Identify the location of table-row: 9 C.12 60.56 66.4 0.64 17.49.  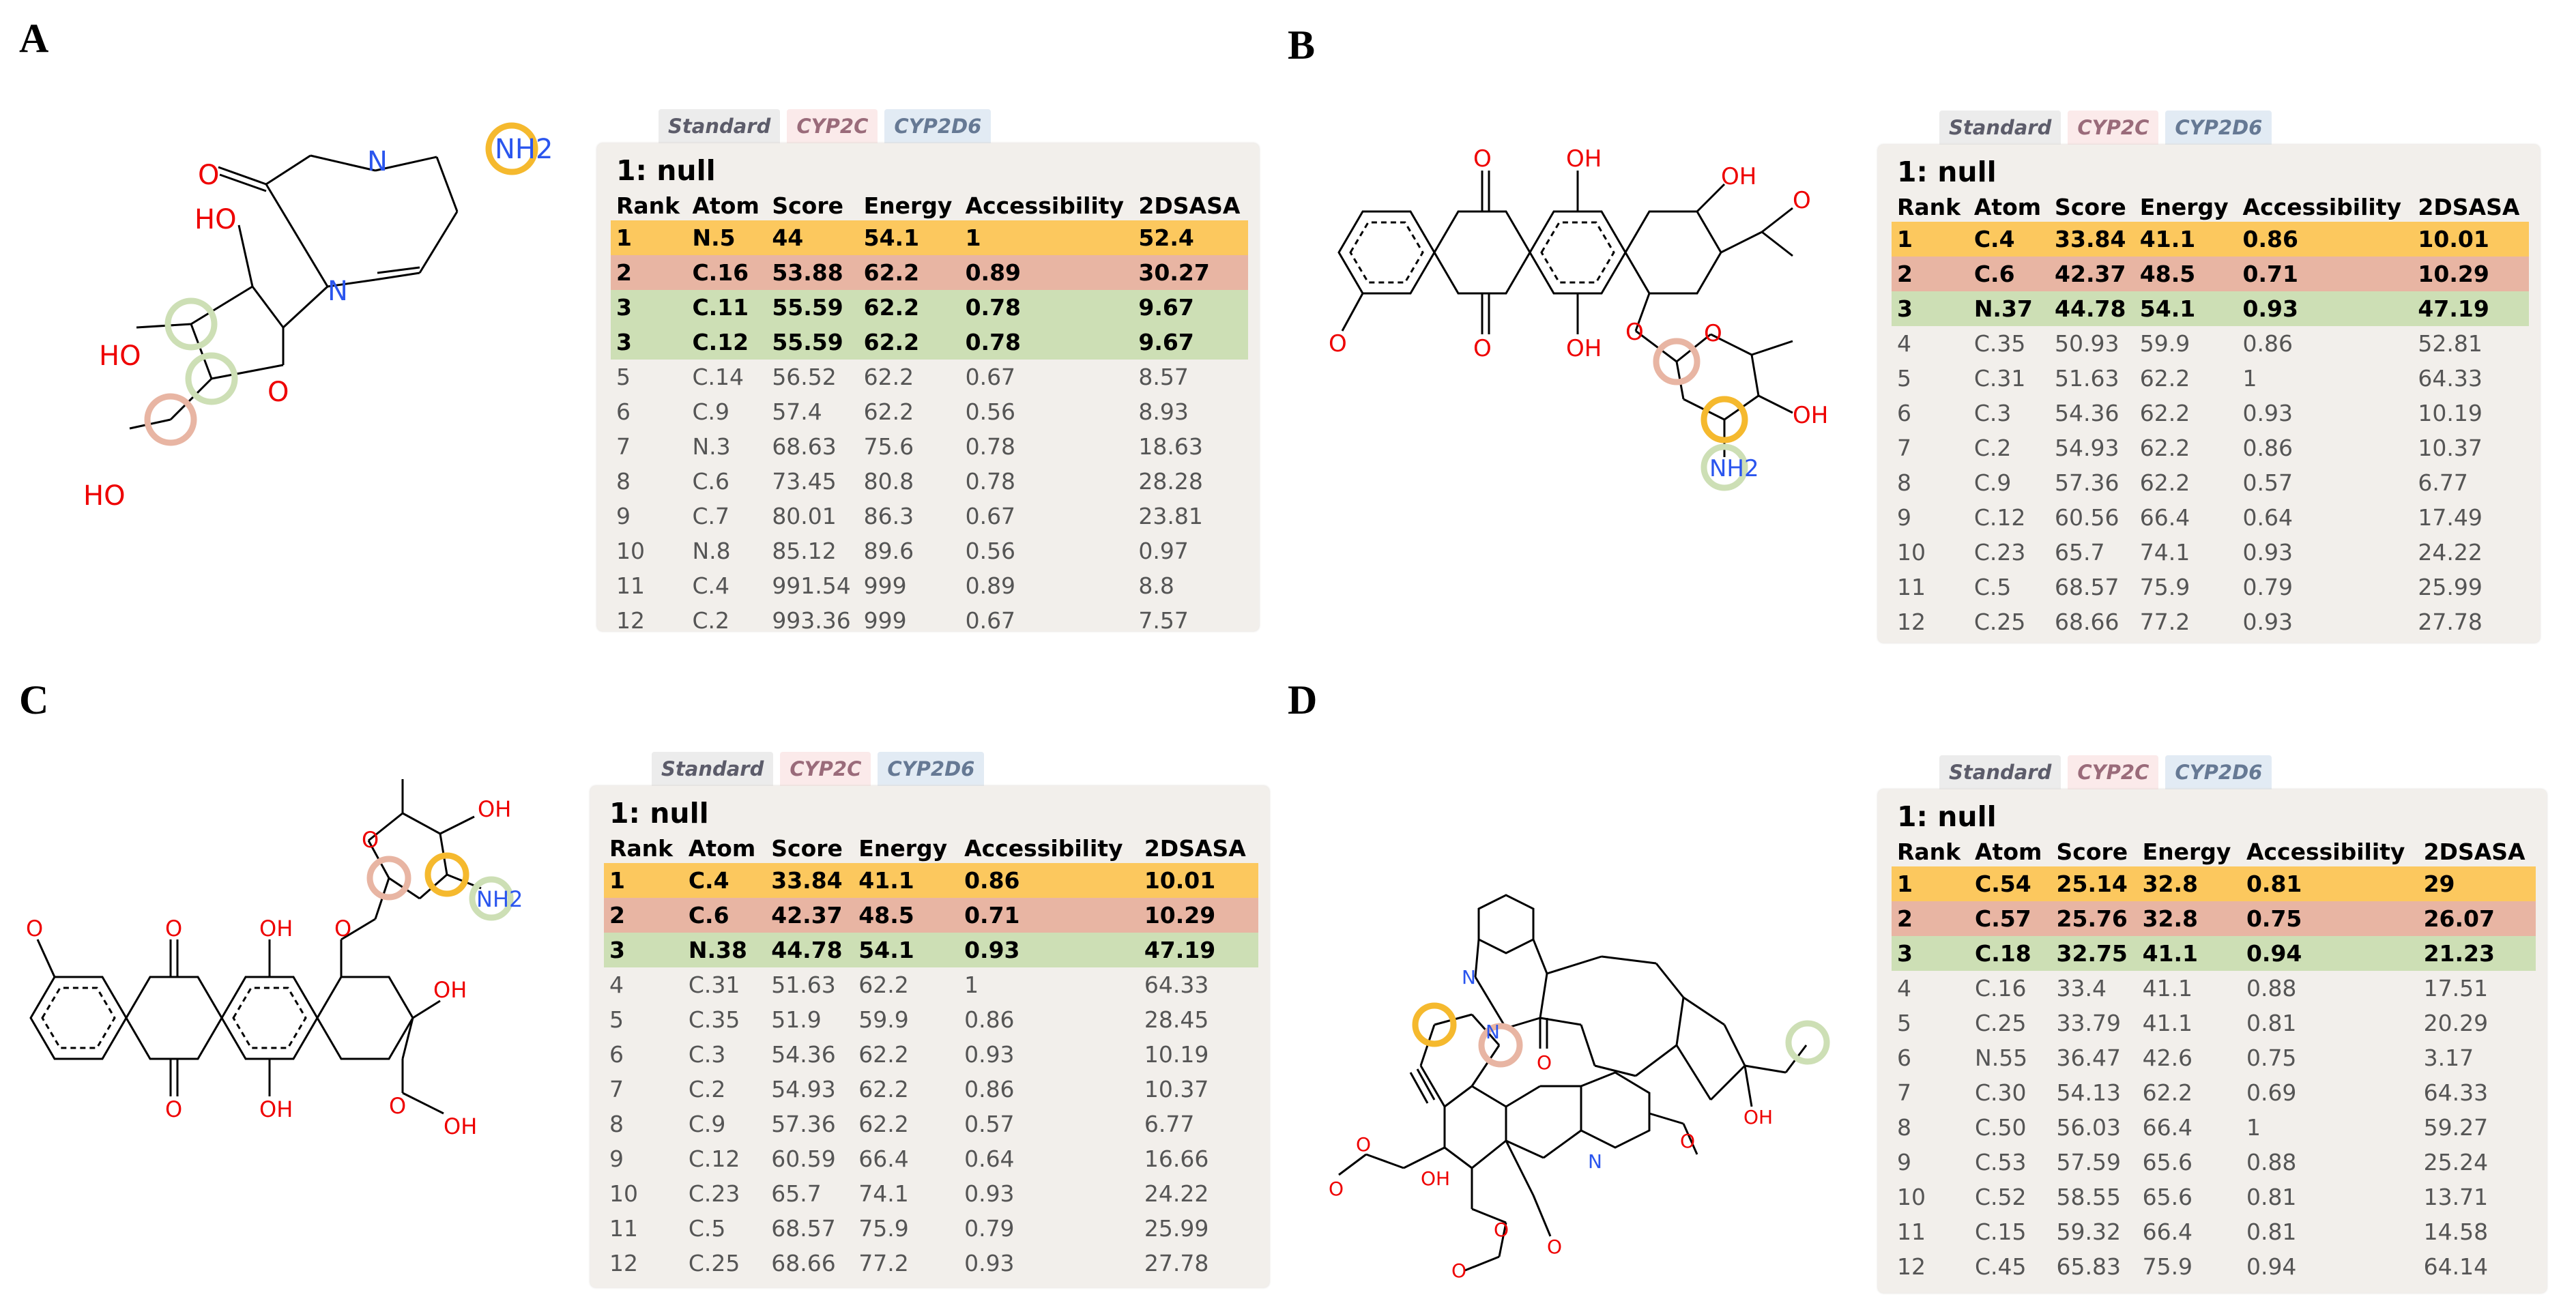
(2210, 517).